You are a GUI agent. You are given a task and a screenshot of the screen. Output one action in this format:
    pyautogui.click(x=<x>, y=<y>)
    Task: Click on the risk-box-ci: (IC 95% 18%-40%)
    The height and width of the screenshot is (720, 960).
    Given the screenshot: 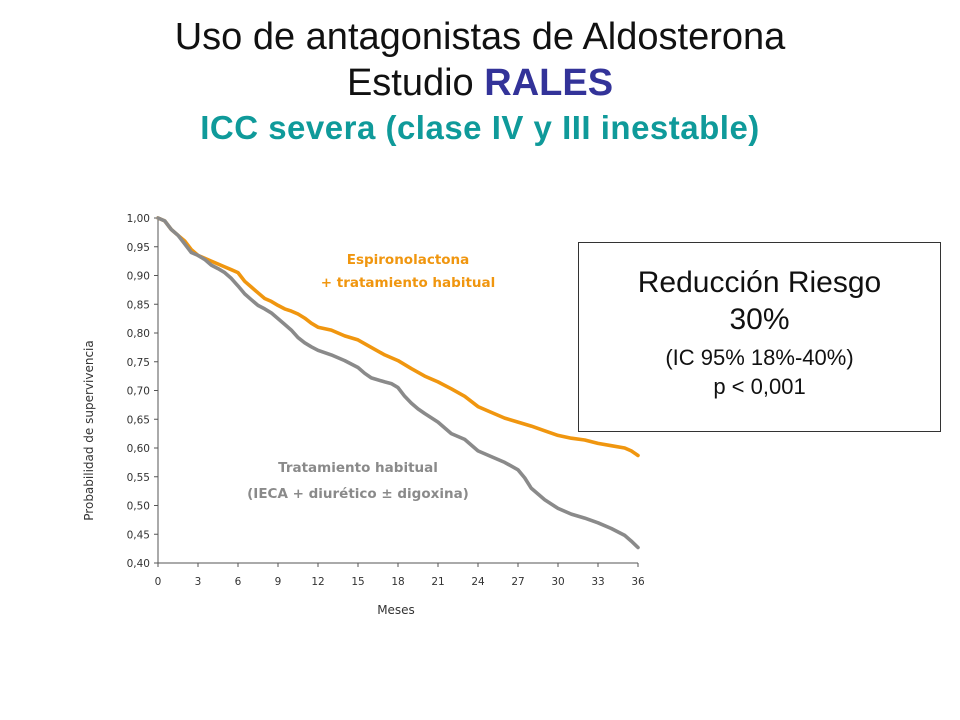 What is the action you would take?
    pyautogui.click(x=759, y=357)
    